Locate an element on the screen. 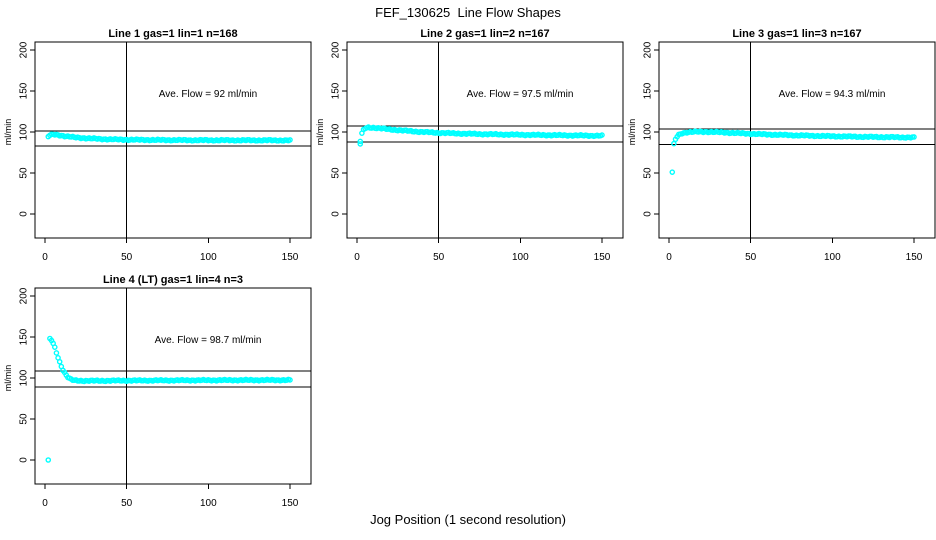 The width and height of the screenshot is (936, 540). ave-flow-label: Ave. Flow = 92 ml/min is located at coordinates (208, 94).